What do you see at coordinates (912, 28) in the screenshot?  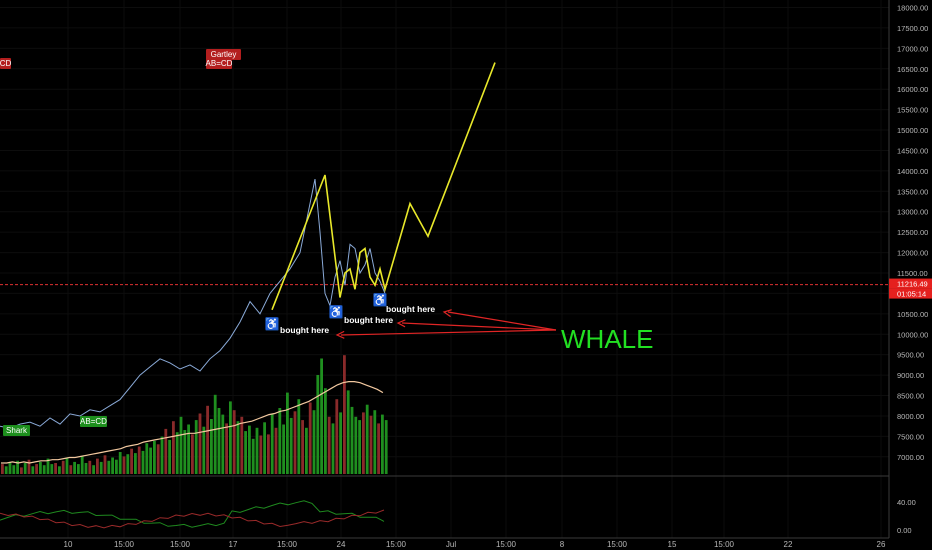 I see `price-tick-label: 17500.00` at bounding box center [912, 28].